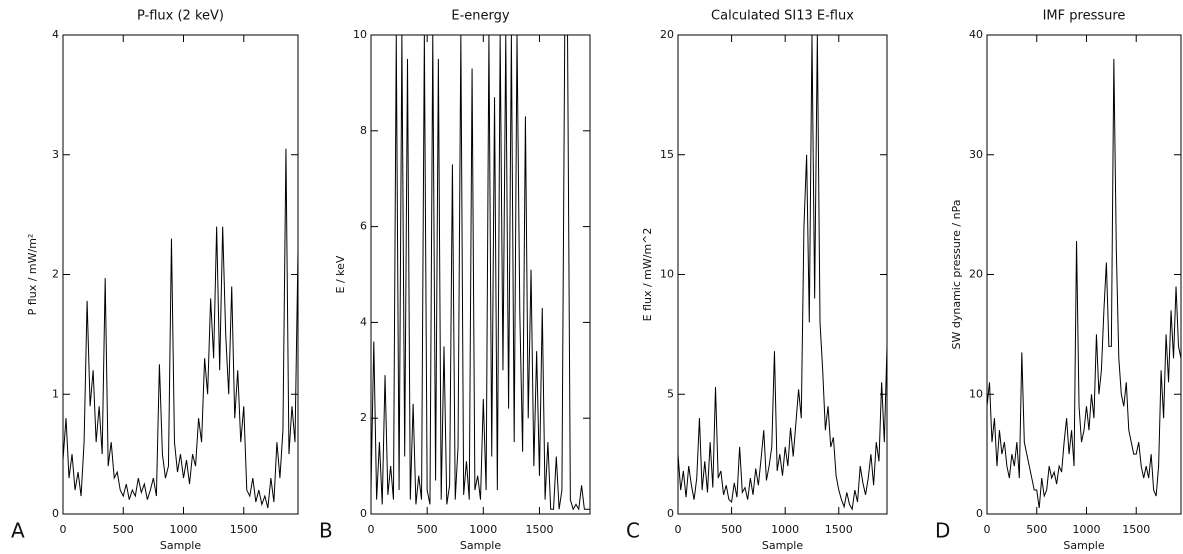 Image resolution: width=1183 pixels, height=554 pixels. I want to click on y-axis-label: SW dynamic pressure / nPa, so click(956, 275).